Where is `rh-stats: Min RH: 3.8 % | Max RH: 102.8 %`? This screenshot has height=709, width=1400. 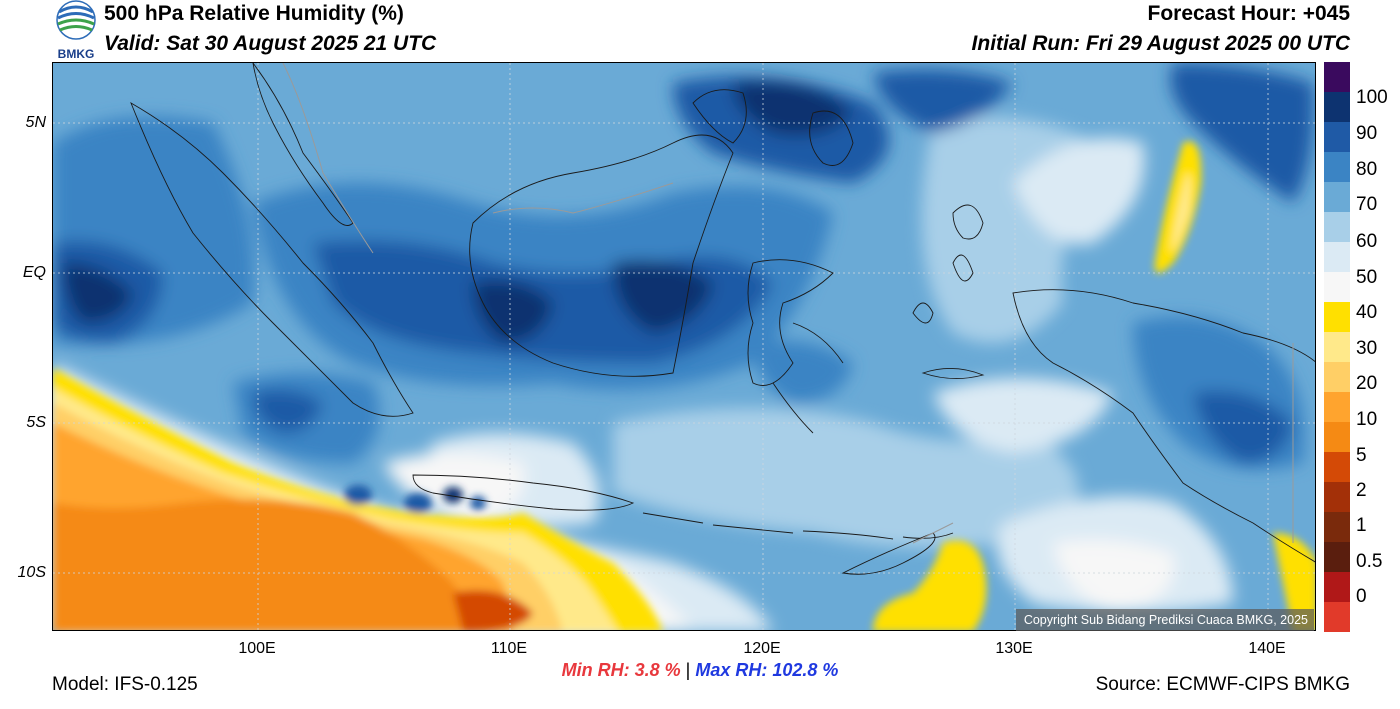 rh-stats: Min RH: 3.8 % | Max RH: 102.8 % is located at coordinates (700, 670).